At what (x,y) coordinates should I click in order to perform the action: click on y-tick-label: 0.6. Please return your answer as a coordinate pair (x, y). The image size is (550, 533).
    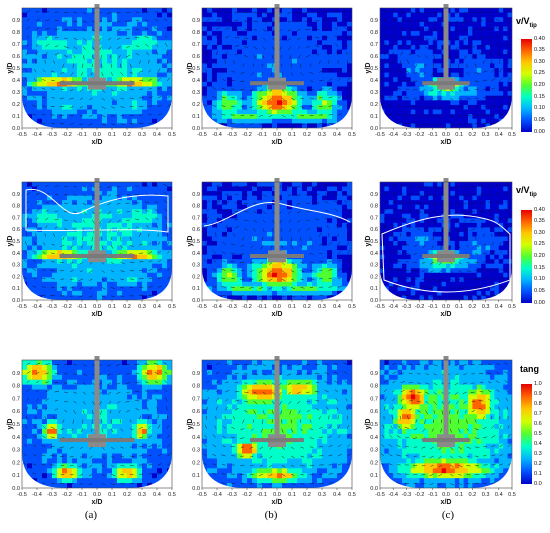
    Looking at the image, I should click on (16, 230).